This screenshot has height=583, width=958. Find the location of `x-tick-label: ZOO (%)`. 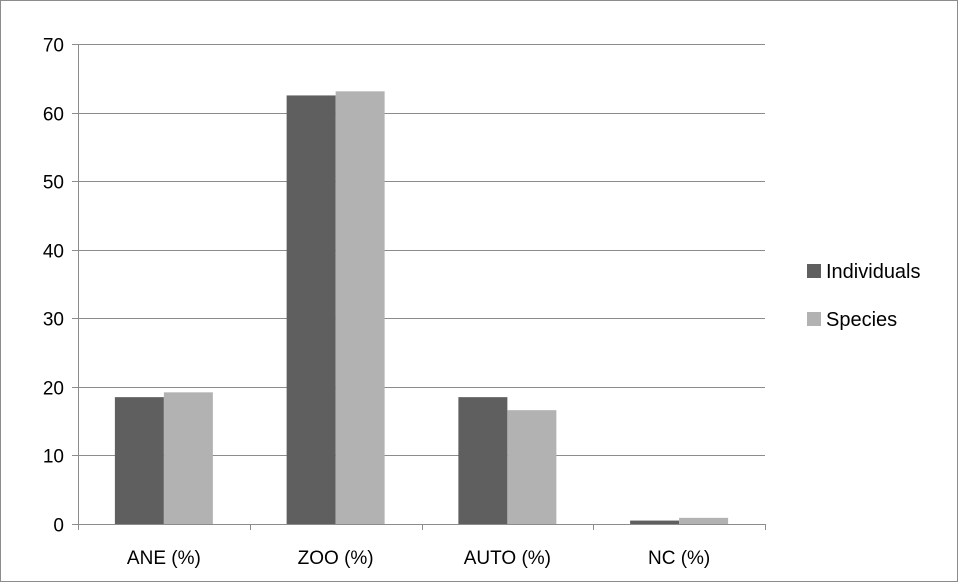

x-tick-label: ZOO (%) is located at coordinates (336, 558).